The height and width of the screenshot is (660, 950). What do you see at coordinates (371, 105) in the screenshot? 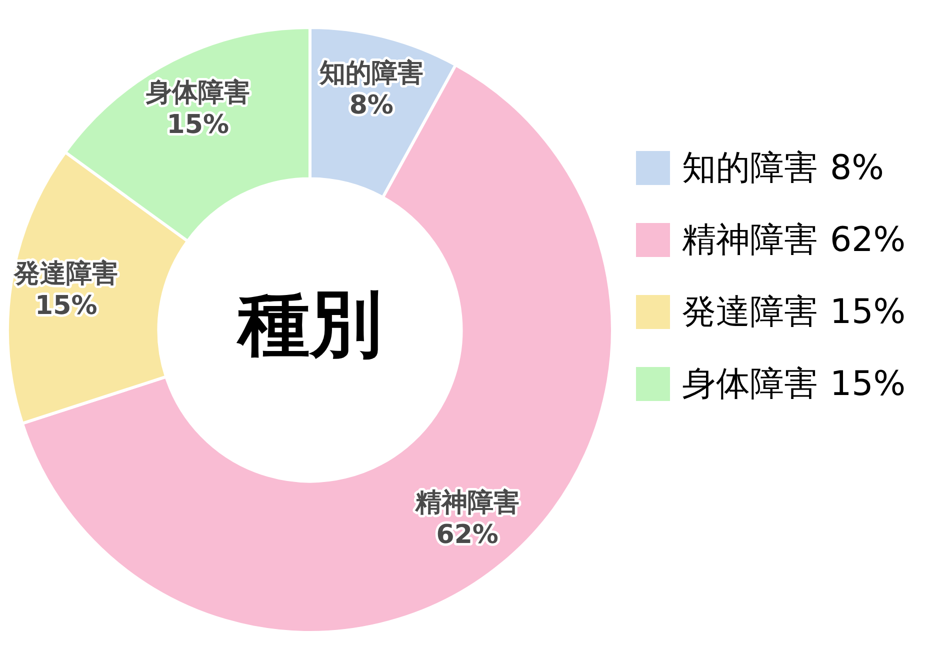
I see `data-label: 8%` at bounding box center [371, 105].